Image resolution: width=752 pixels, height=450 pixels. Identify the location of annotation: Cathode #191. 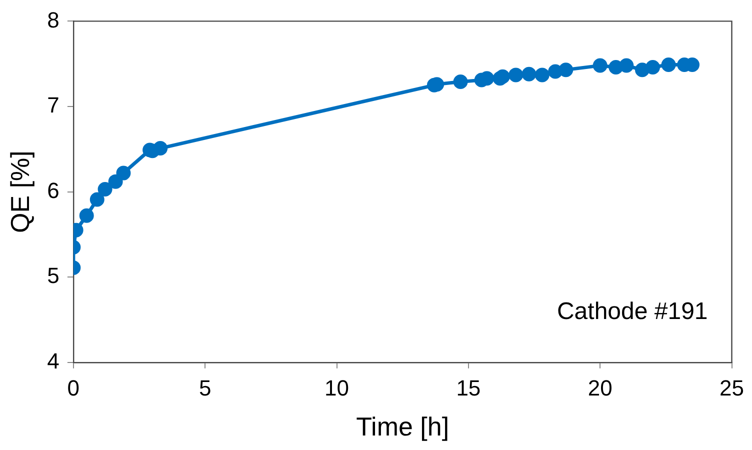
(632, 312).